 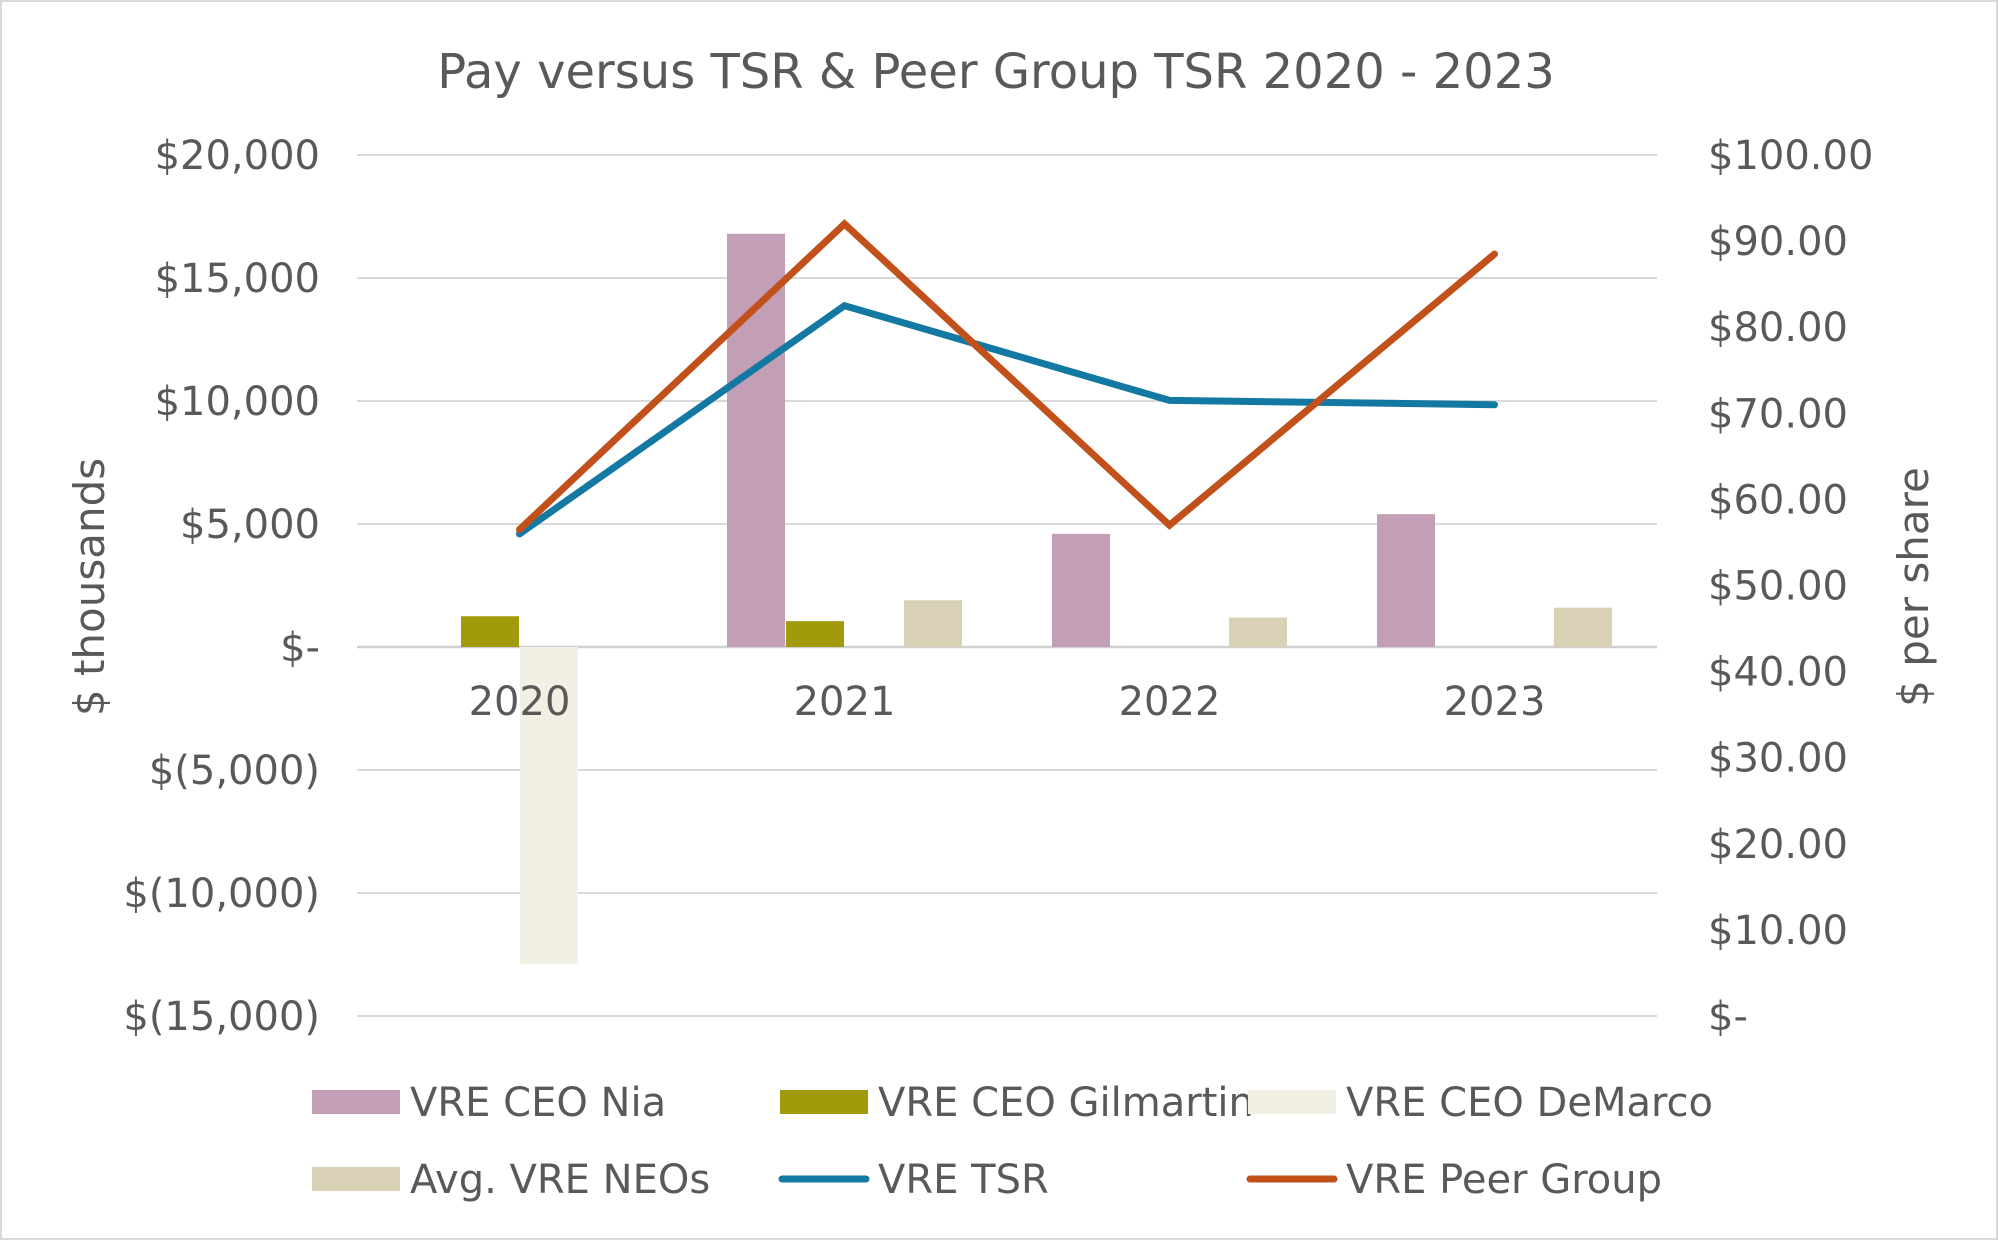 I want to click on right-tick-label: $70.00, so click(x=1778, y=414).